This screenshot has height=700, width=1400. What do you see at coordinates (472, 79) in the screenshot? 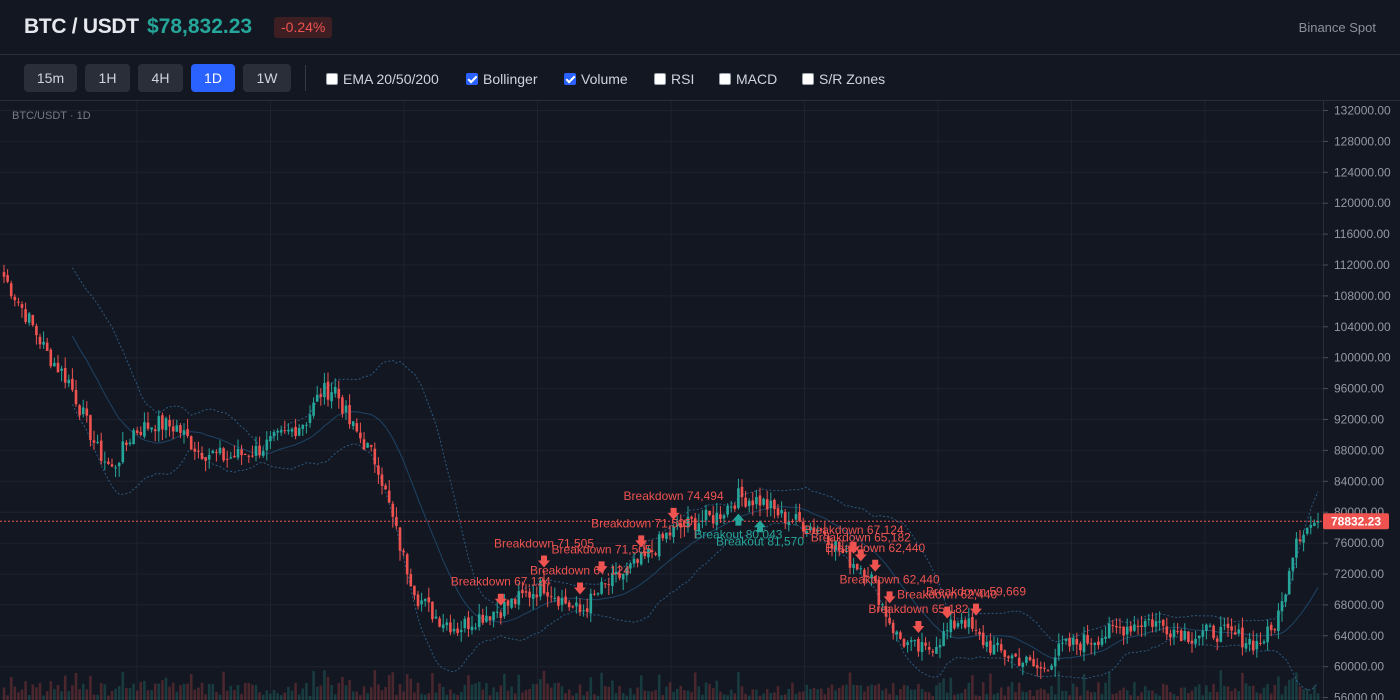
I see `bollinger-checkbox` at bounding box center [472, 79].